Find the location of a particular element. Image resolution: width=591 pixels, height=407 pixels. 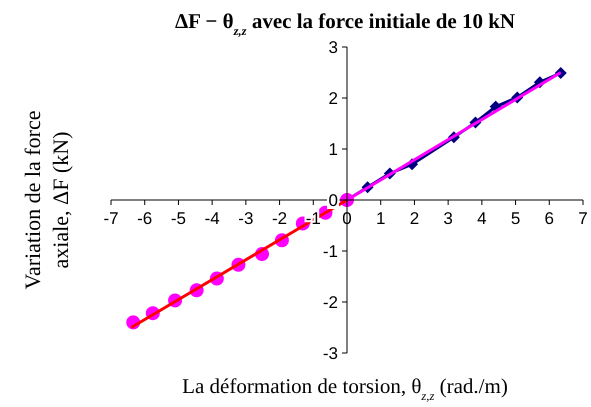

y-tick-label: 2 is located at coordinates (333, 98).